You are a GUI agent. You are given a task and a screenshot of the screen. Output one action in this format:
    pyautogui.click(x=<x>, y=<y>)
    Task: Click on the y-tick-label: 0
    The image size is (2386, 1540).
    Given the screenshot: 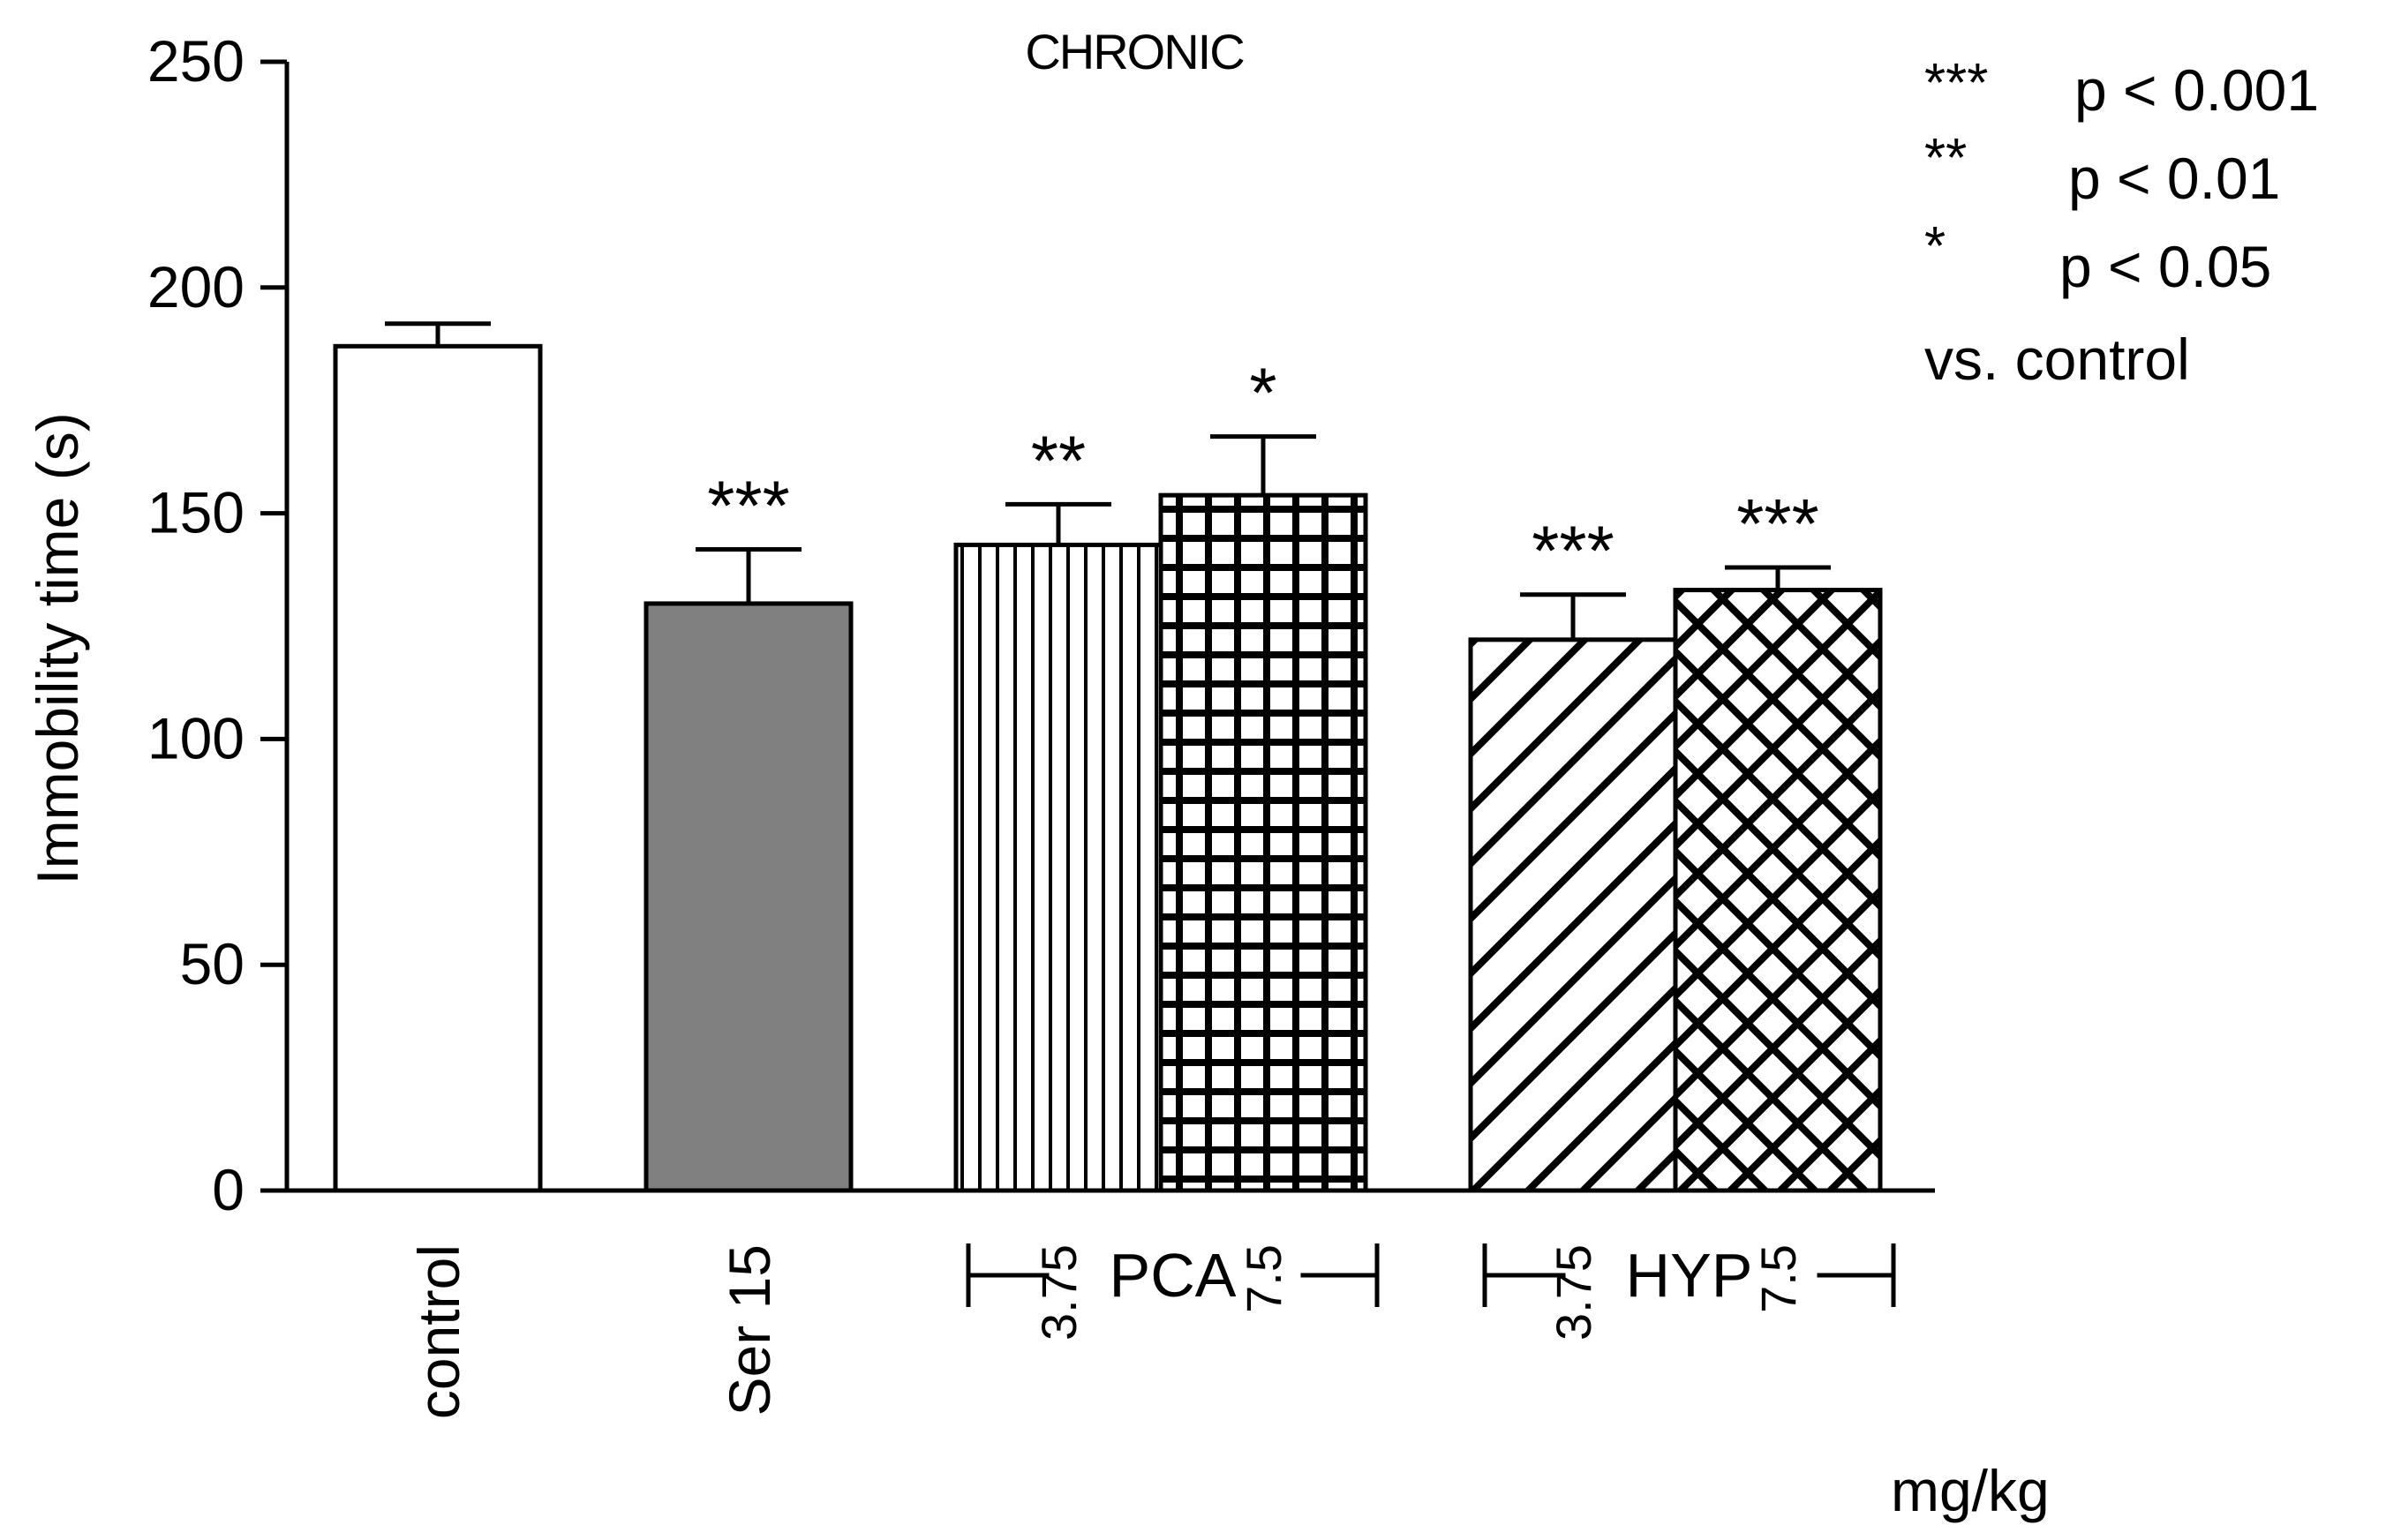 What is the action you would take?
    pyautogui.click(x=229, y=1189)
    